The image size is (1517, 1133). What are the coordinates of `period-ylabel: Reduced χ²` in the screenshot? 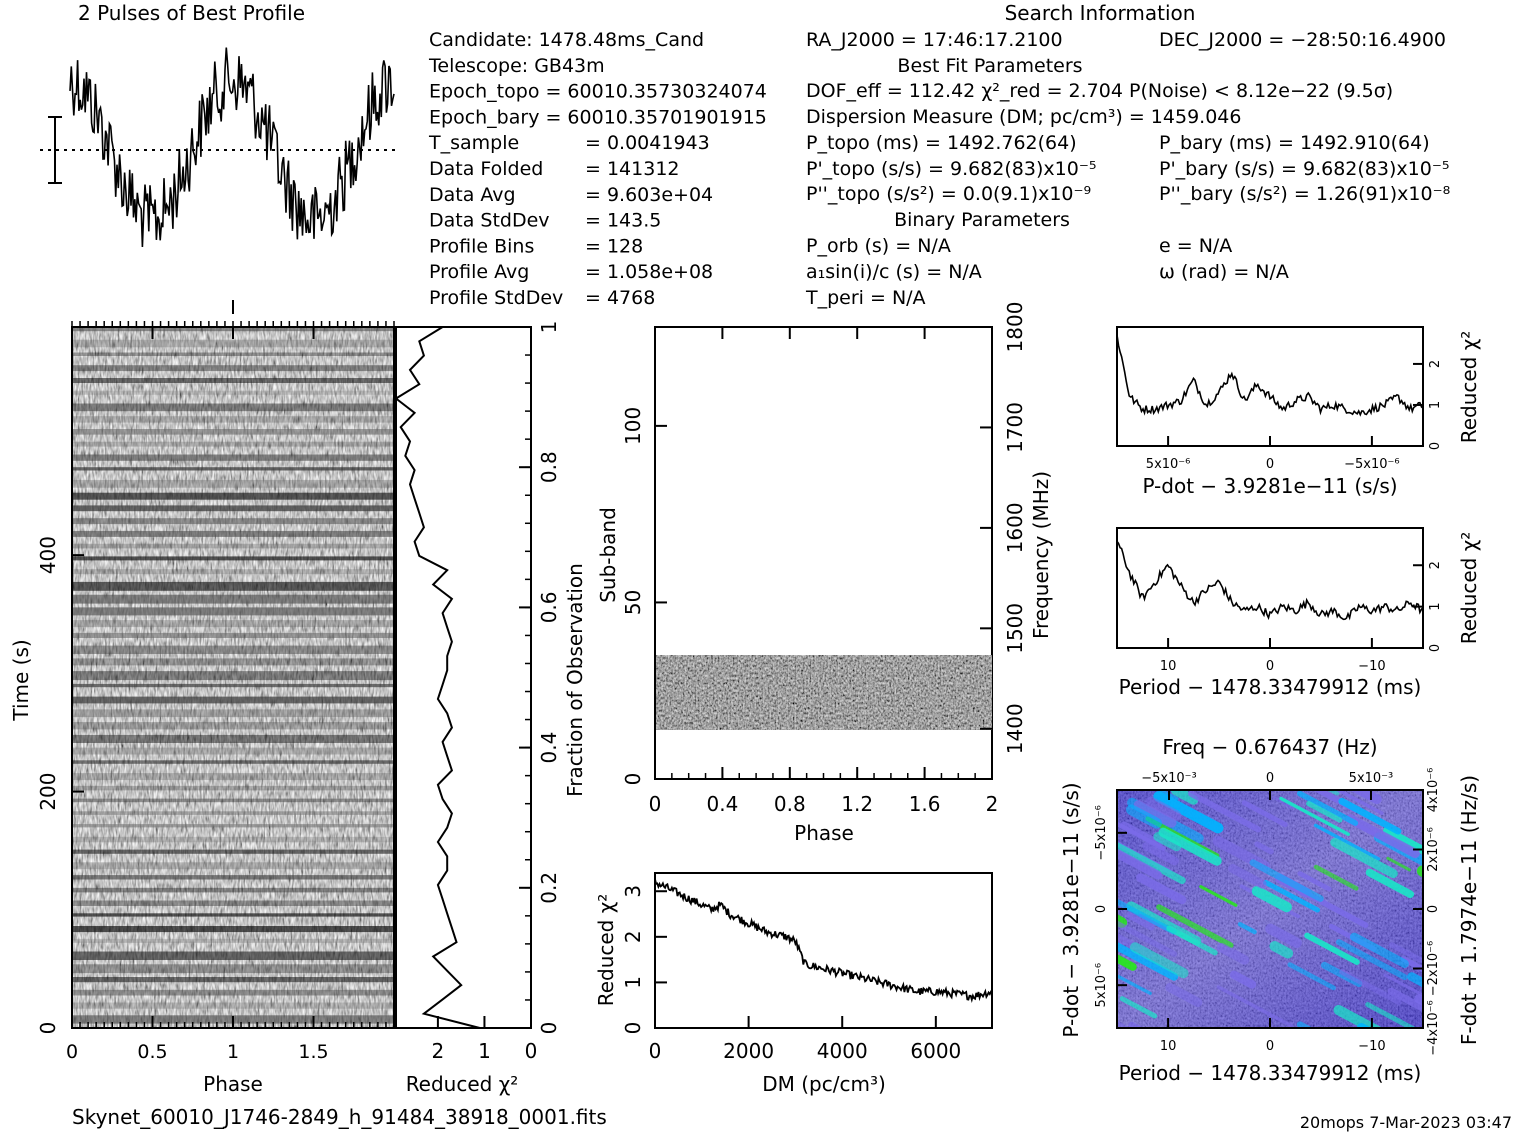 It's located at (1469, 588).